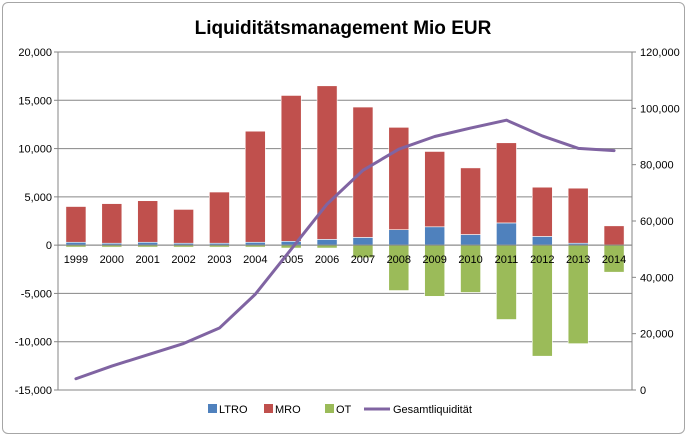 This screenshot has height=436, width=687. What do you see at coordinates (542, 211) in the screenshot?
I see `bar-mro-2012` at bounding box center [542, 211].